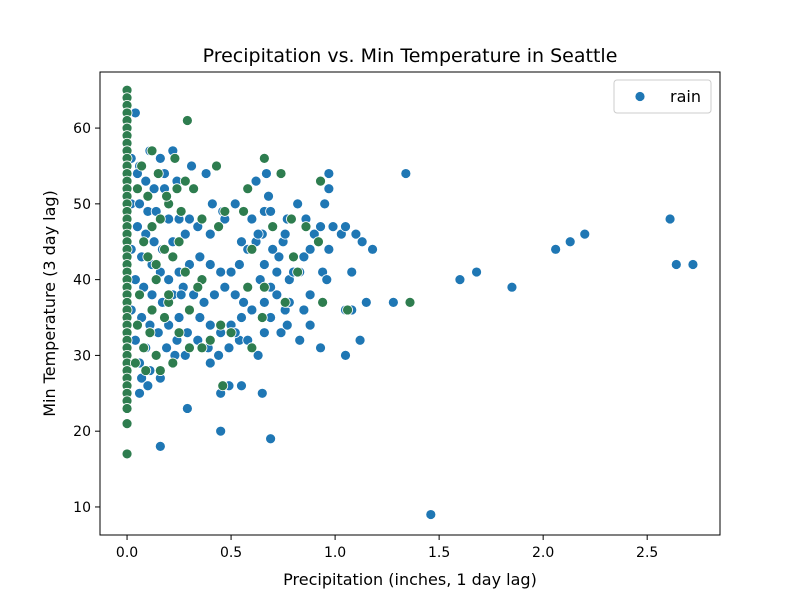 This screenshot has width=800, height=600. I want to click on x-tick-label: 2.5, so click(647, 553).